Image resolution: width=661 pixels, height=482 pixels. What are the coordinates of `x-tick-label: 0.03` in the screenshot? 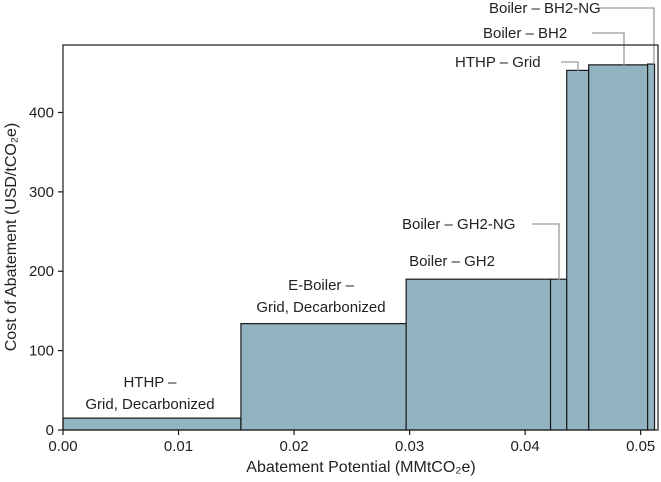 It's located at (409, 446).